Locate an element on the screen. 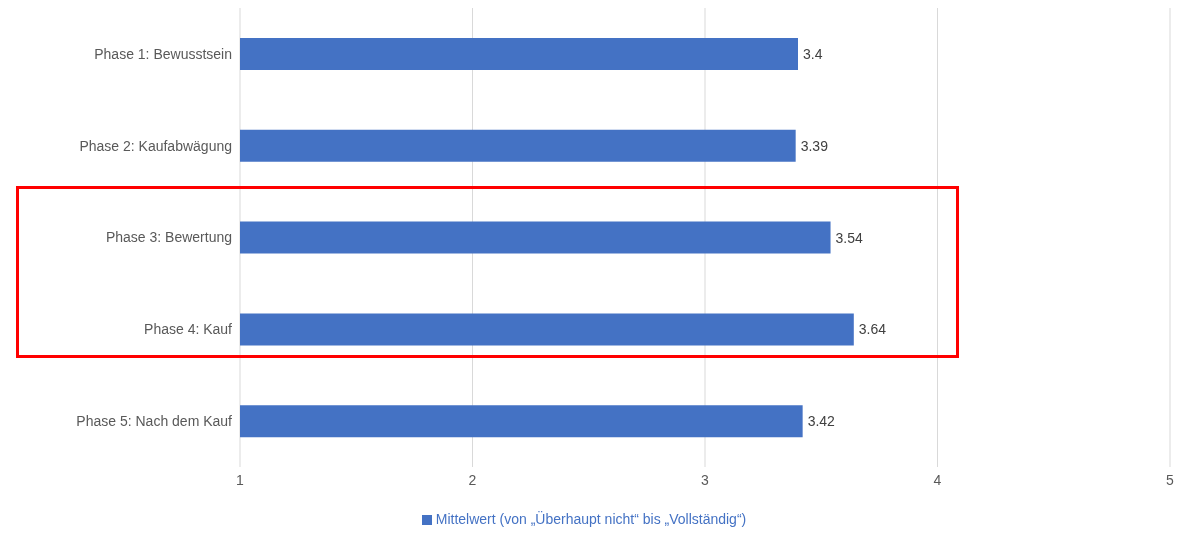  data-label: 3.39 is located at coordinates (814, 145).